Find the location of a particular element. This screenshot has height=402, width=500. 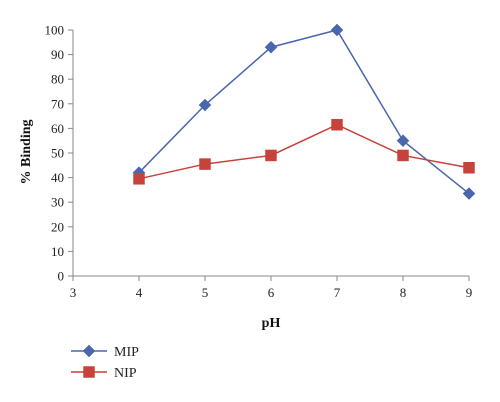

y-axis-title: % Binding is located at coordinates (26, 152).